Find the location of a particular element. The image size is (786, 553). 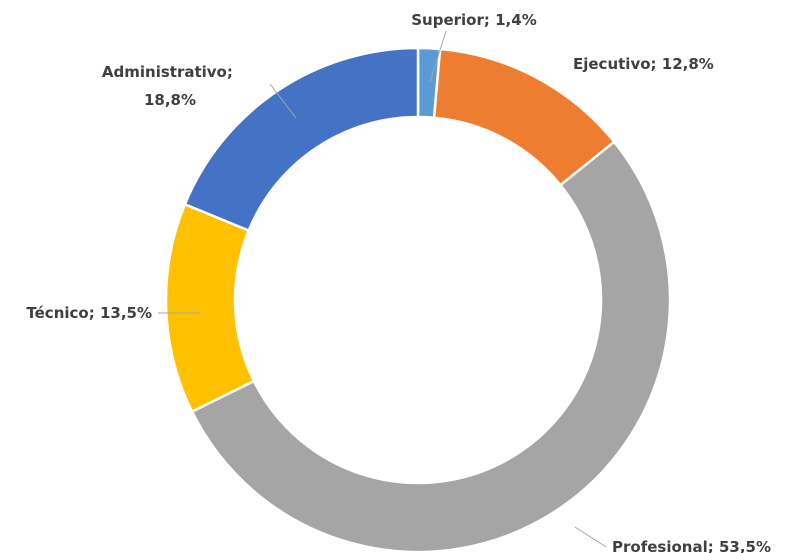

label-value: 13,5% is located at coordinates (126, 313).